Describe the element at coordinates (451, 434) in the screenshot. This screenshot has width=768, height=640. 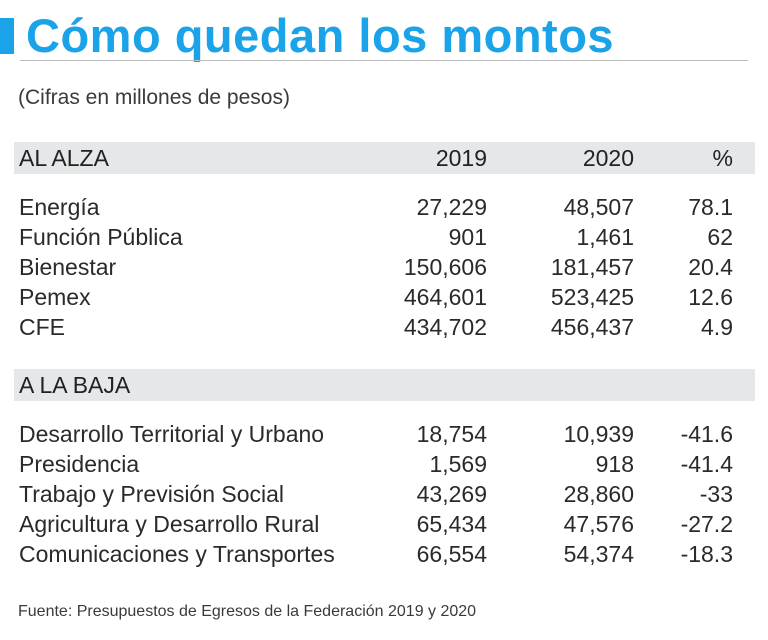
I see `value-2019: 18,754` at that location.